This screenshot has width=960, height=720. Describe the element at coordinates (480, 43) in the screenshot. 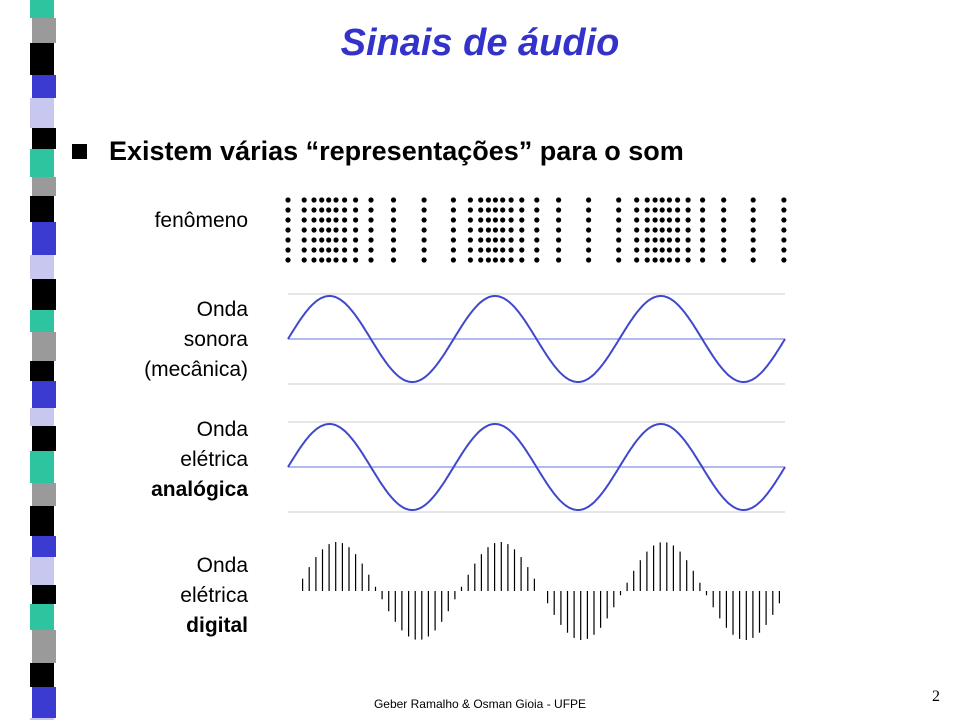

I see `slide-title: Sinais de áudio` at that location.